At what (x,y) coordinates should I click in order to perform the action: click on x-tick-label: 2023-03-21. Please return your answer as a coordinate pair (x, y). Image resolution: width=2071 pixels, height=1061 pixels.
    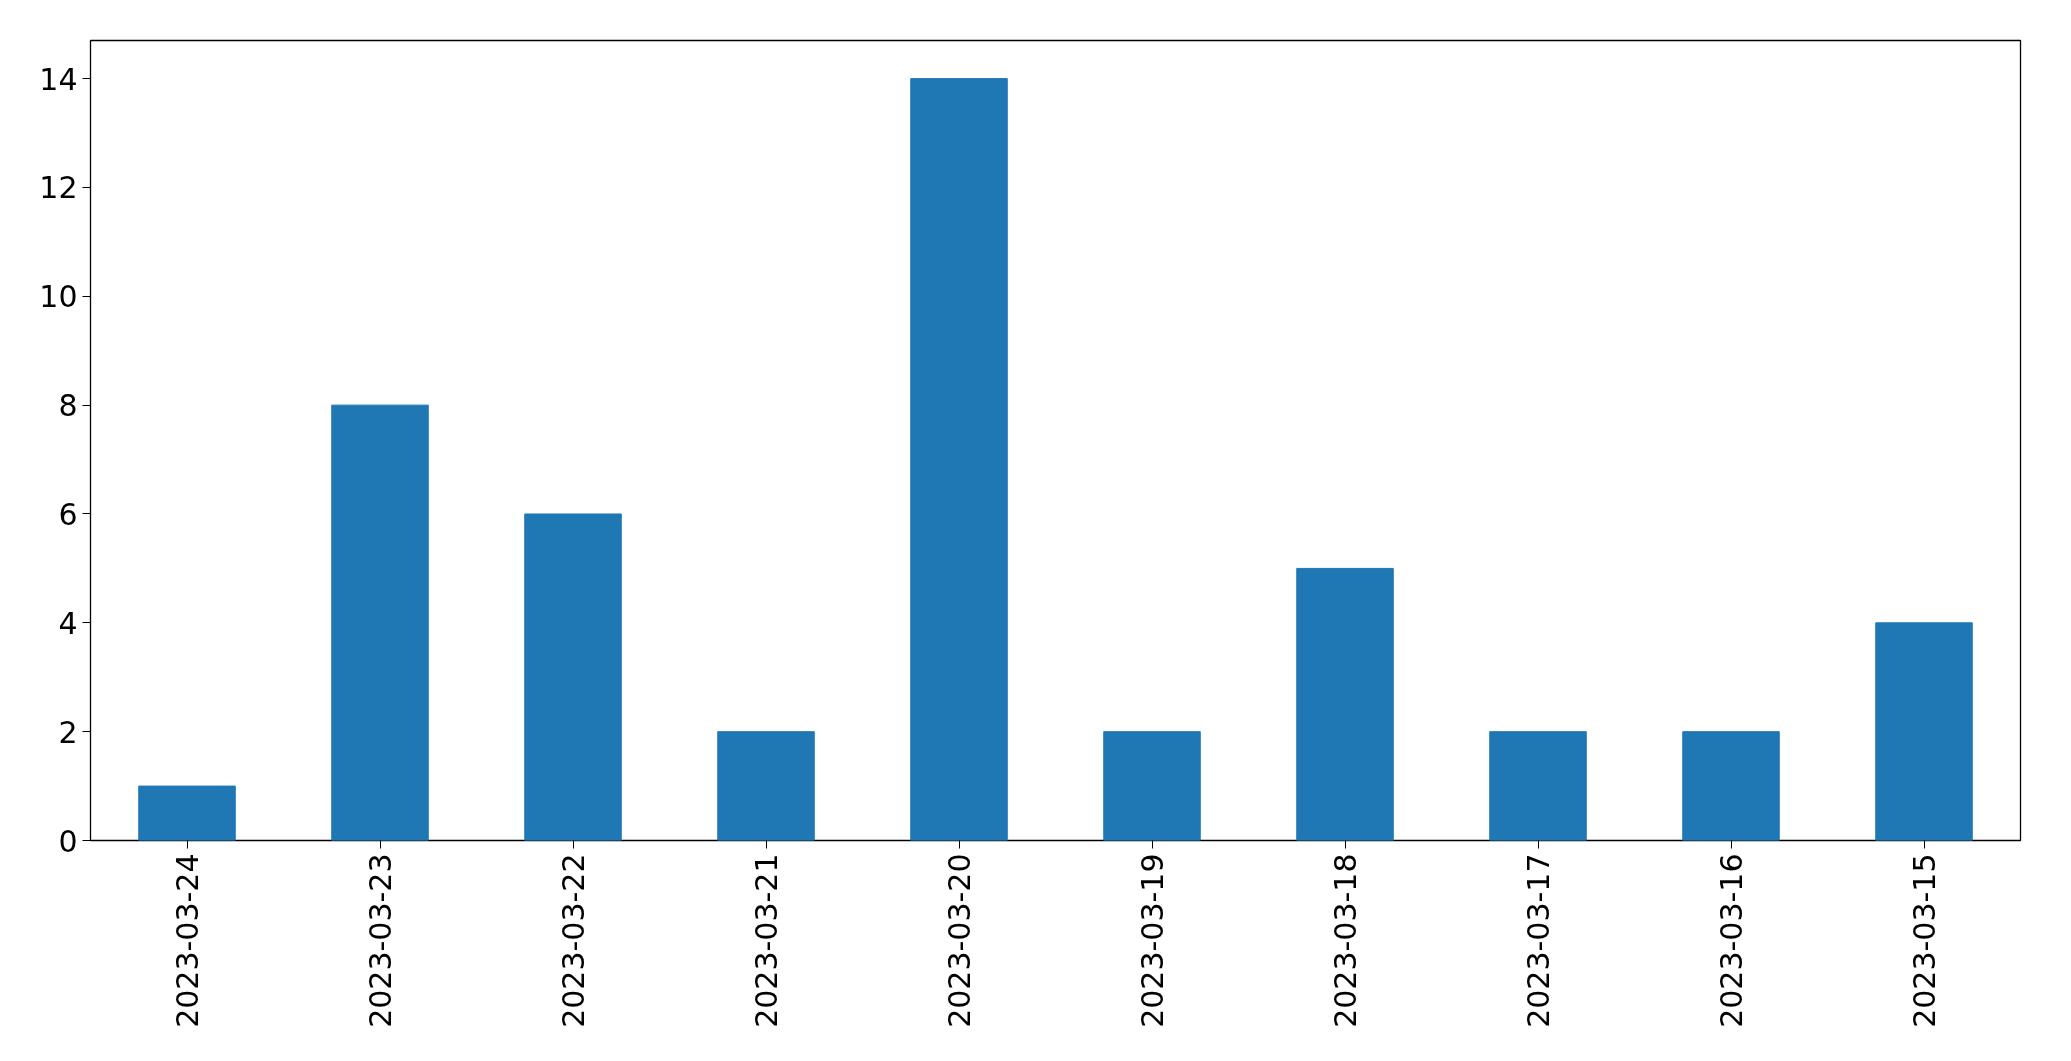
    Looking at the image, I should click on (766, 940).